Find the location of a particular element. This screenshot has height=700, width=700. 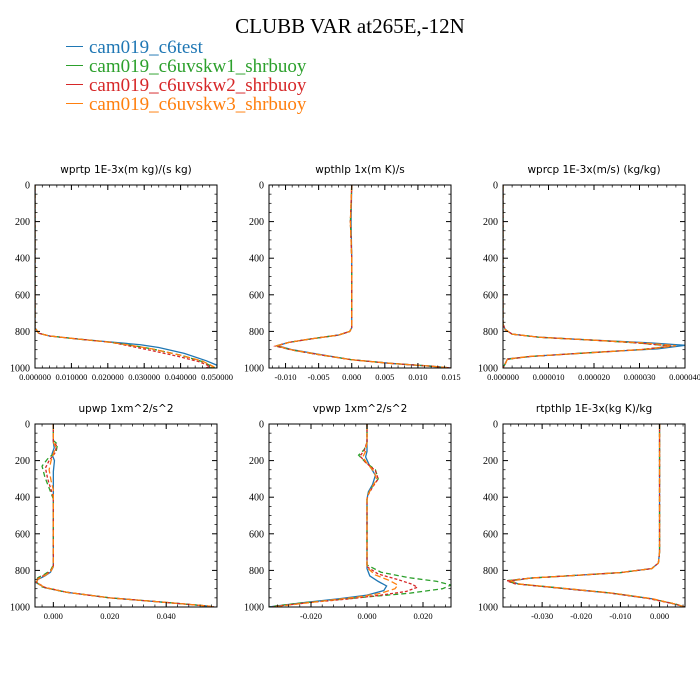

legend-label: cam019_c6test is located at coordinates (146, 47).